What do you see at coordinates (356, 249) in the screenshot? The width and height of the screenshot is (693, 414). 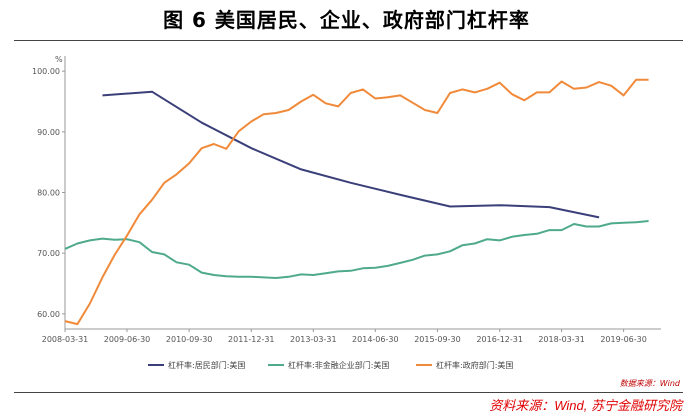 I see `series-line-corporate` at bounding box center [356, 249].